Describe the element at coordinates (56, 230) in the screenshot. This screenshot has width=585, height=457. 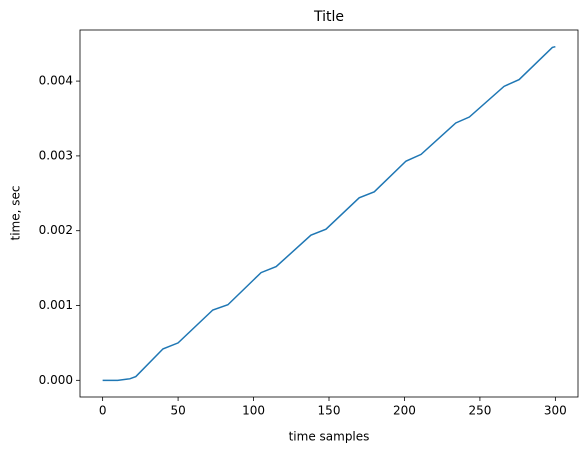
I see `y-tick-label: 0.002` at that location.